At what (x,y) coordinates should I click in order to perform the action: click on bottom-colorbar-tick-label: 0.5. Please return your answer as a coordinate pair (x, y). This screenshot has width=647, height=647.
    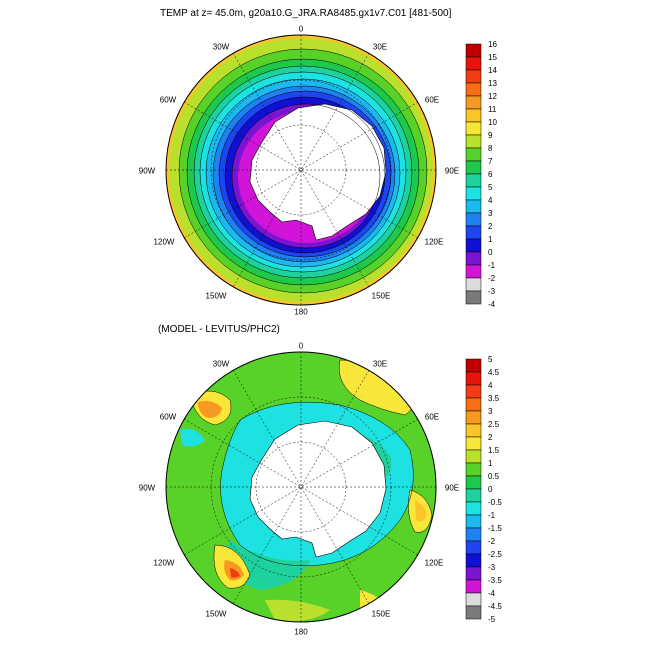
    Looking at the image, I should click on (494, 476).